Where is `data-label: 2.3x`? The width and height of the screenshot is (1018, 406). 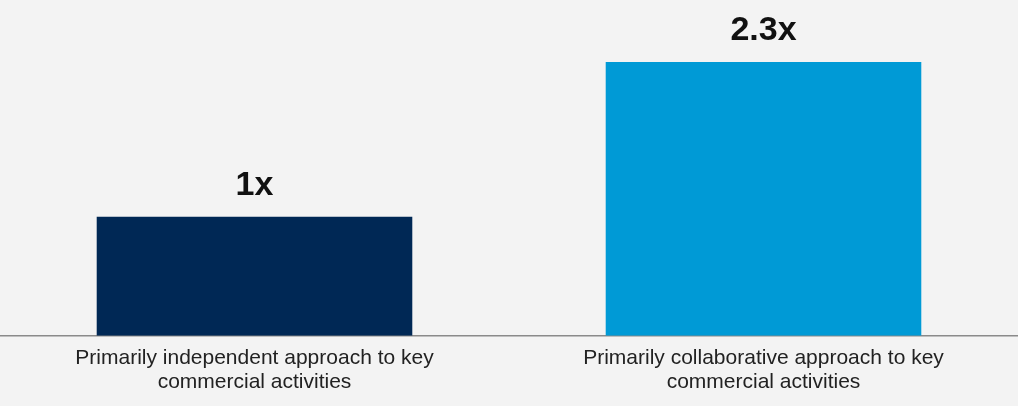
data-label: 2.3x is located at coordinates (763, 28).